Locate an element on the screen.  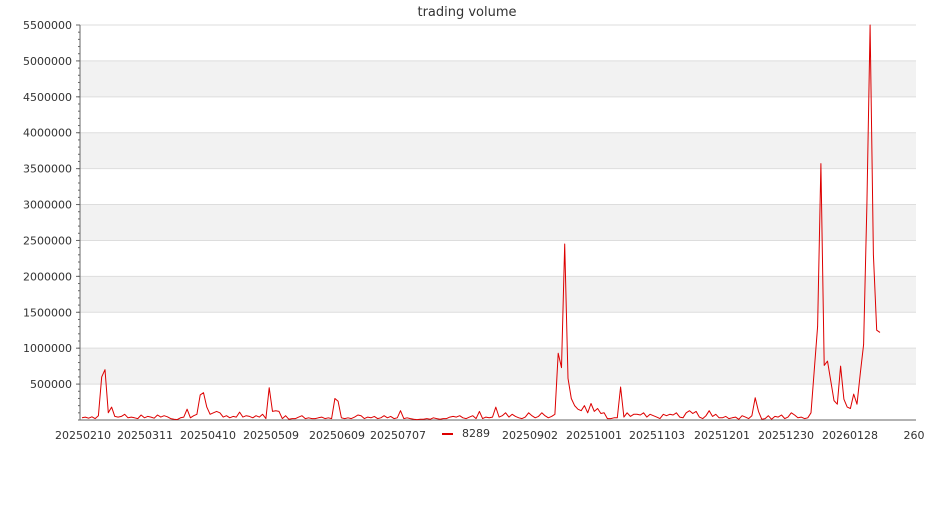
y-tick-label: 3000000 is located at coordinates (47, 205).